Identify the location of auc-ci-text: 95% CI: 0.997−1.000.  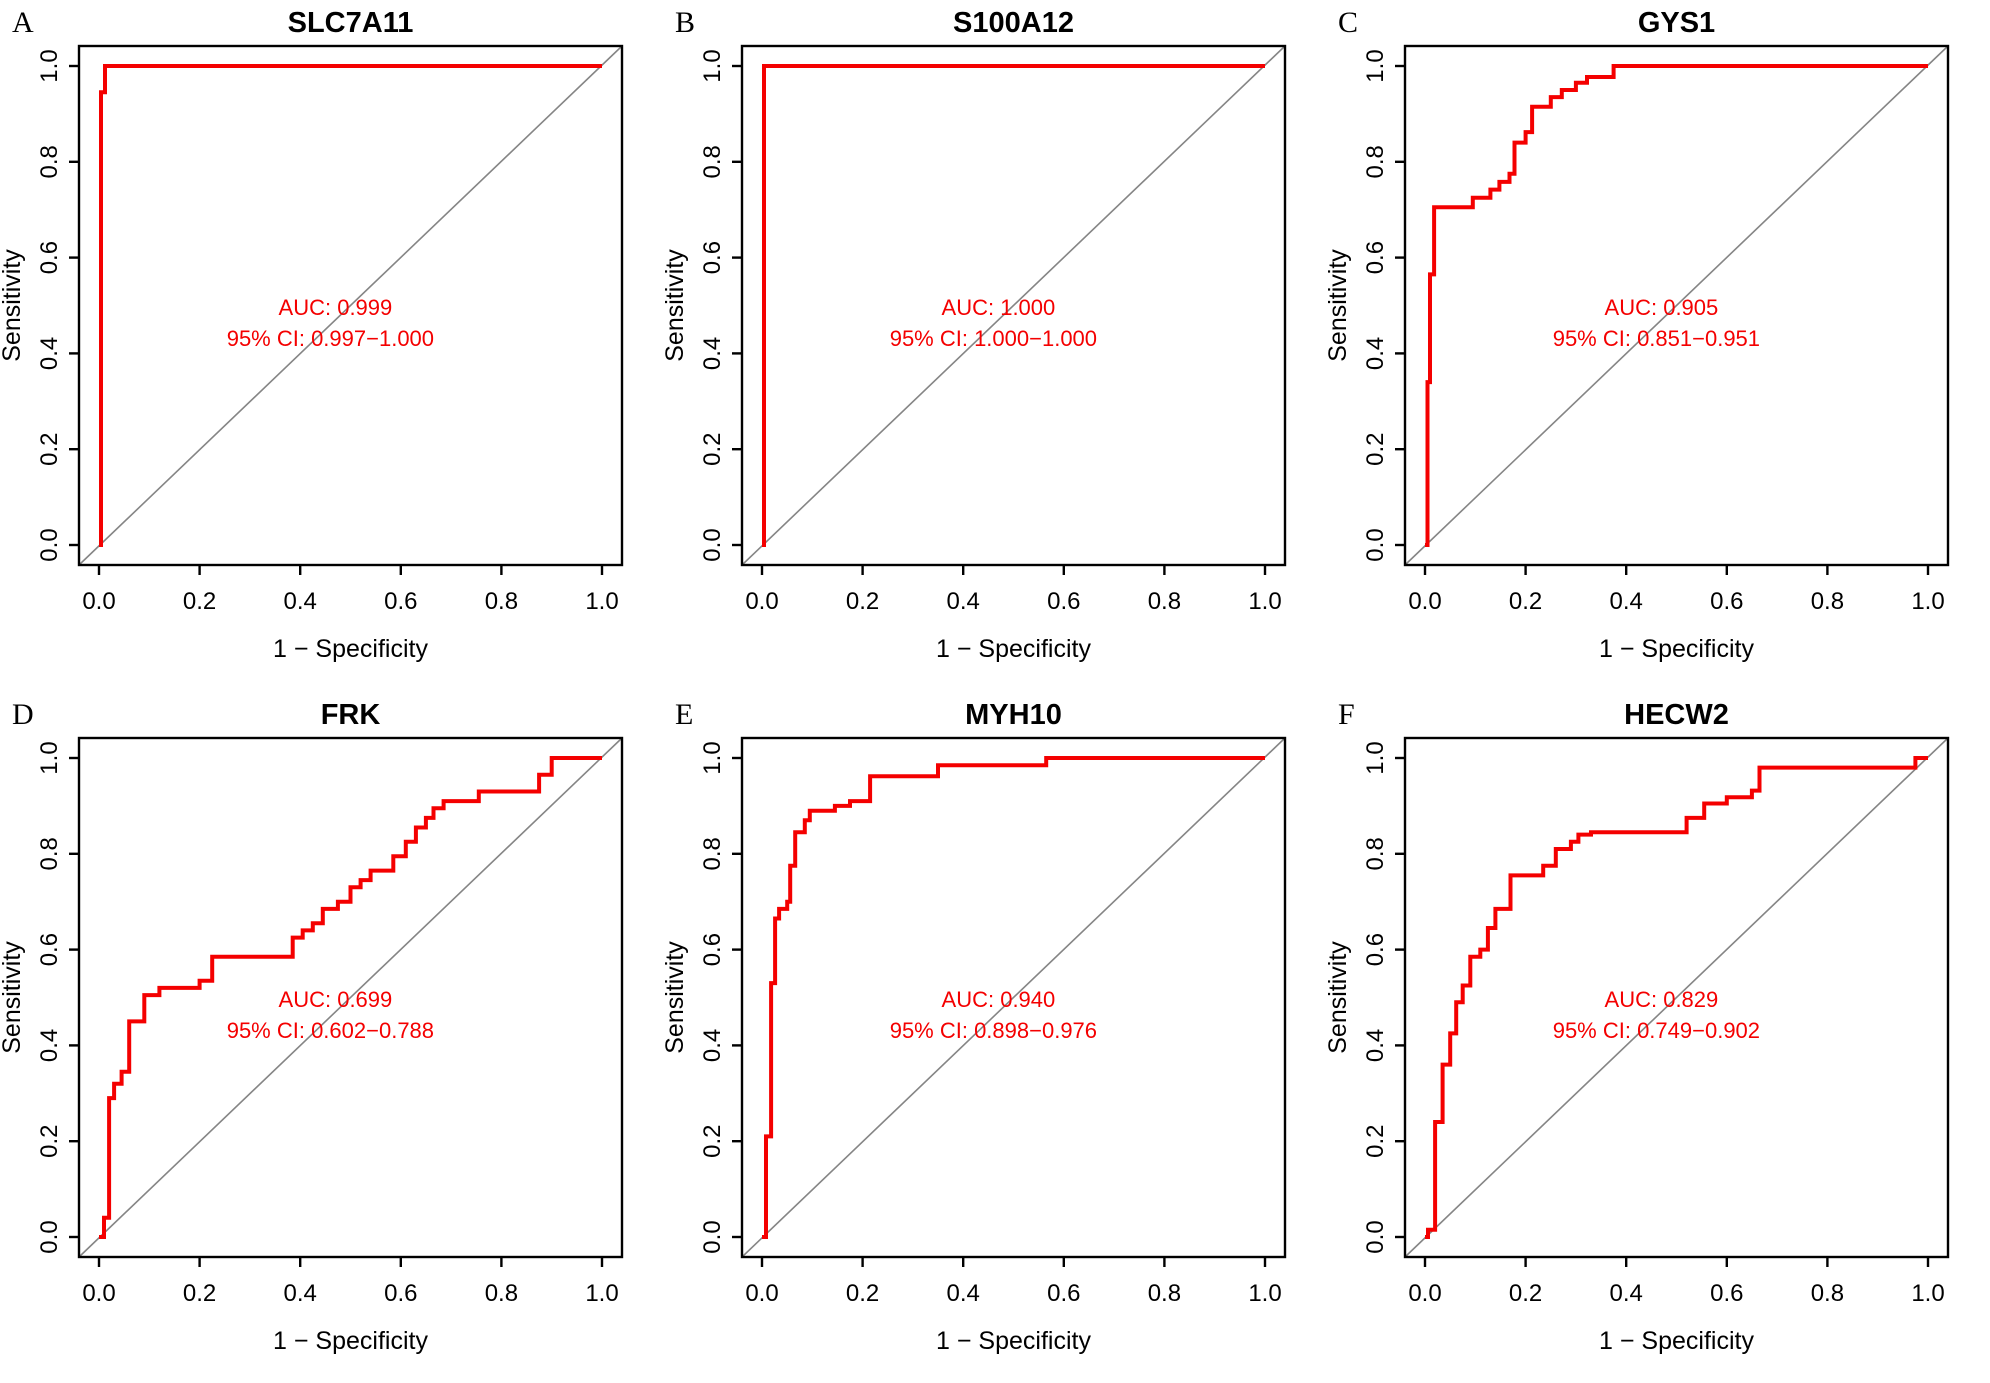
(330, 338).